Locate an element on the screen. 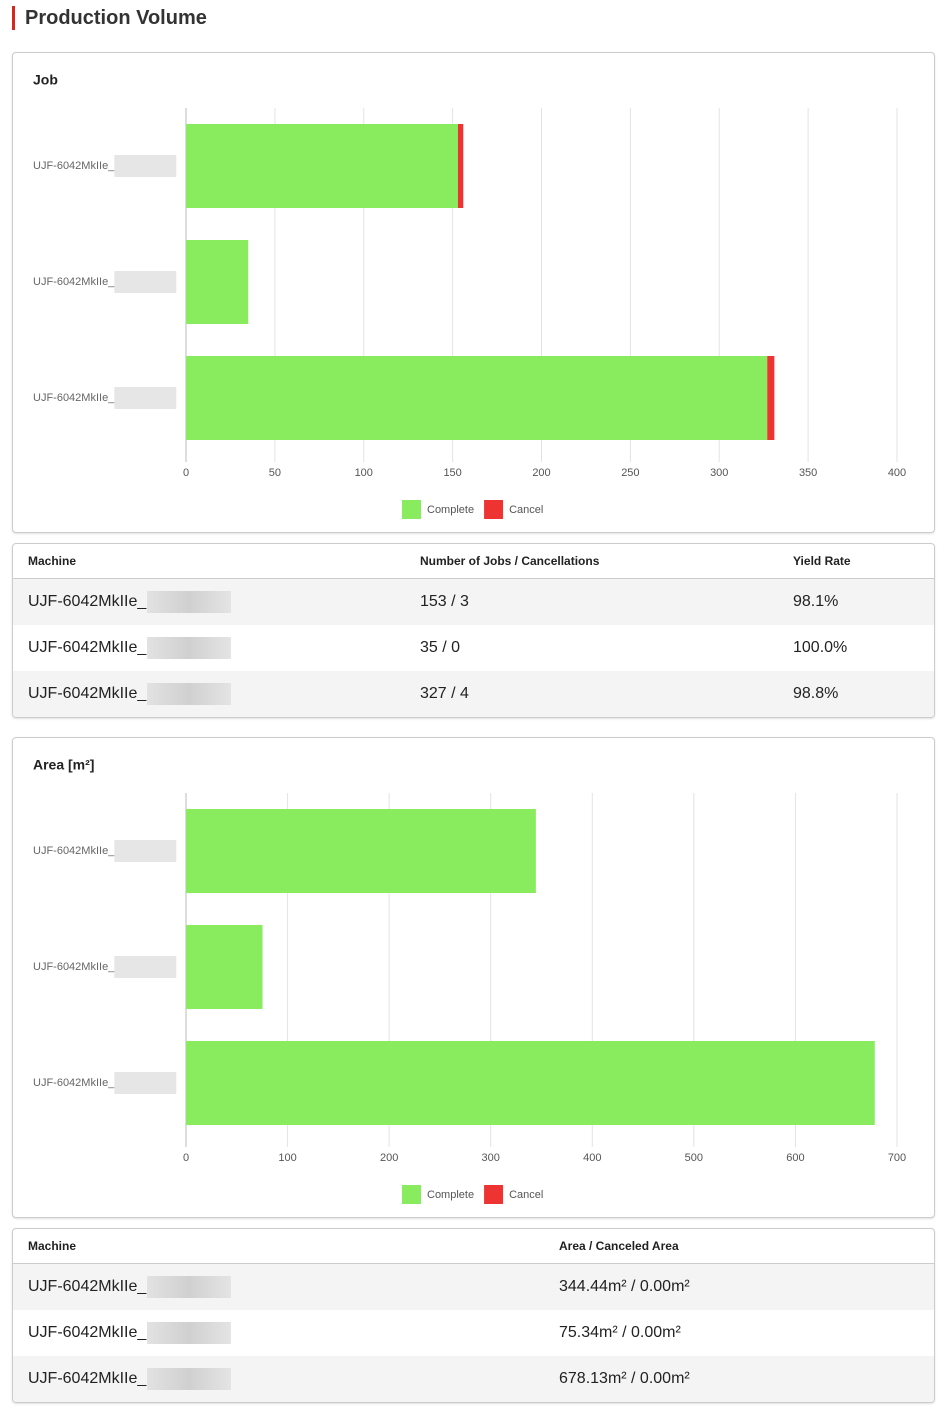  table-row: UJF-6042MkIIe_ 327 / 4 98.8% is located at coordinates (473, 694).